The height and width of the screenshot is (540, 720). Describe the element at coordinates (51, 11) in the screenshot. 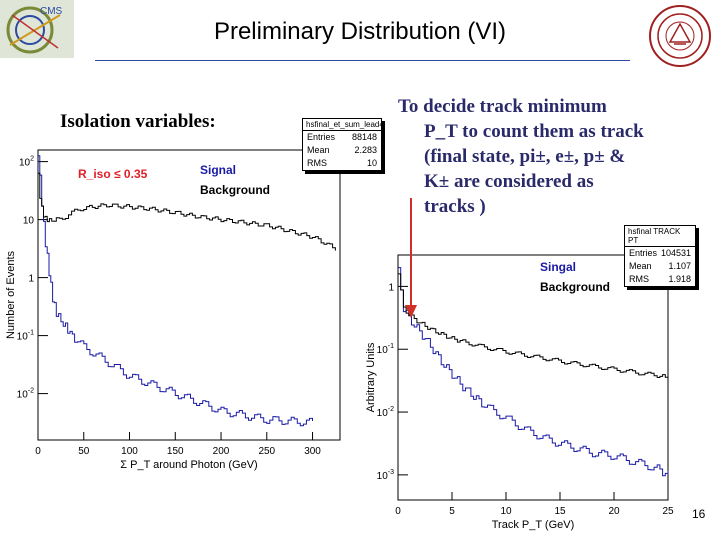

I see `cms-logo-text: CMS` at that location.